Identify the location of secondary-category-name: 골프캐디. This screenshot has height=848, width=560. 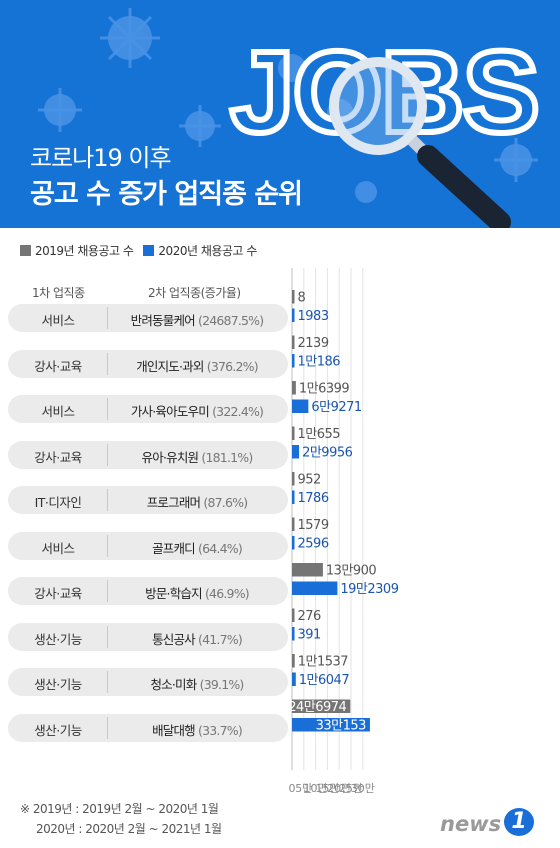
(175, 548).